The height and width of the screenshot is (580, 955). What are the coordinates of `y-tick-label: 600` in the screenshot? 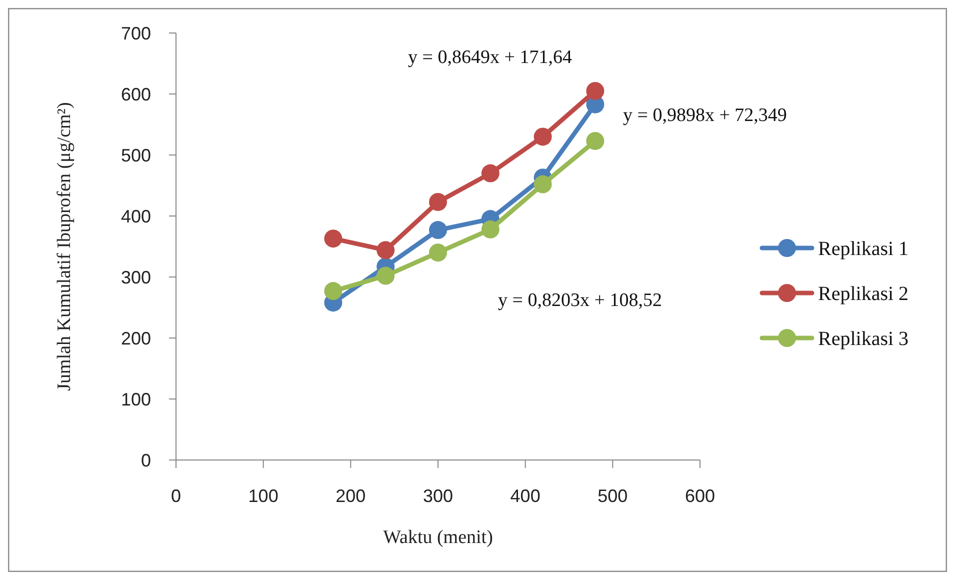 It's located at (135, 94).